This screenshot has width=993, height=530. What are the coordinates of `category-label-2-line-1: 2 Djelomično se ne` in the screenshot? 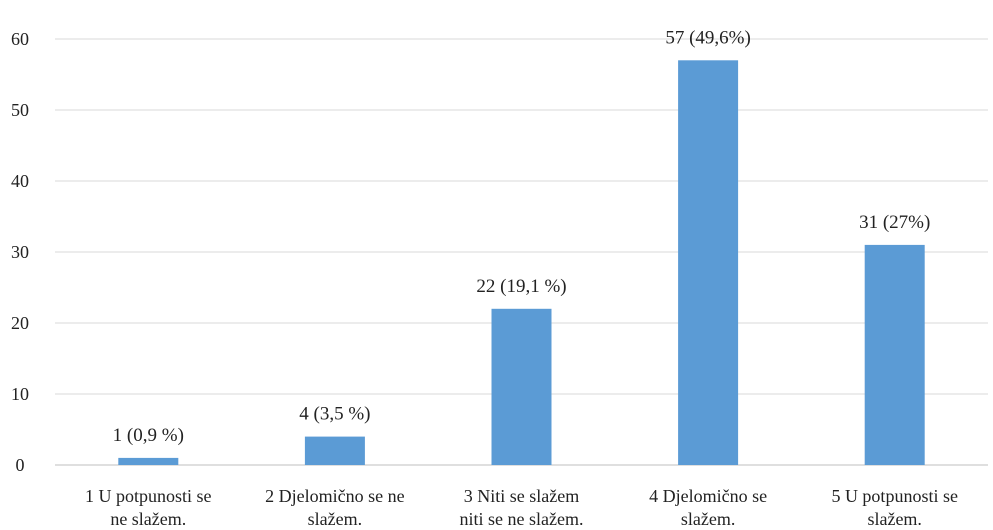 It's located at (334, 496).